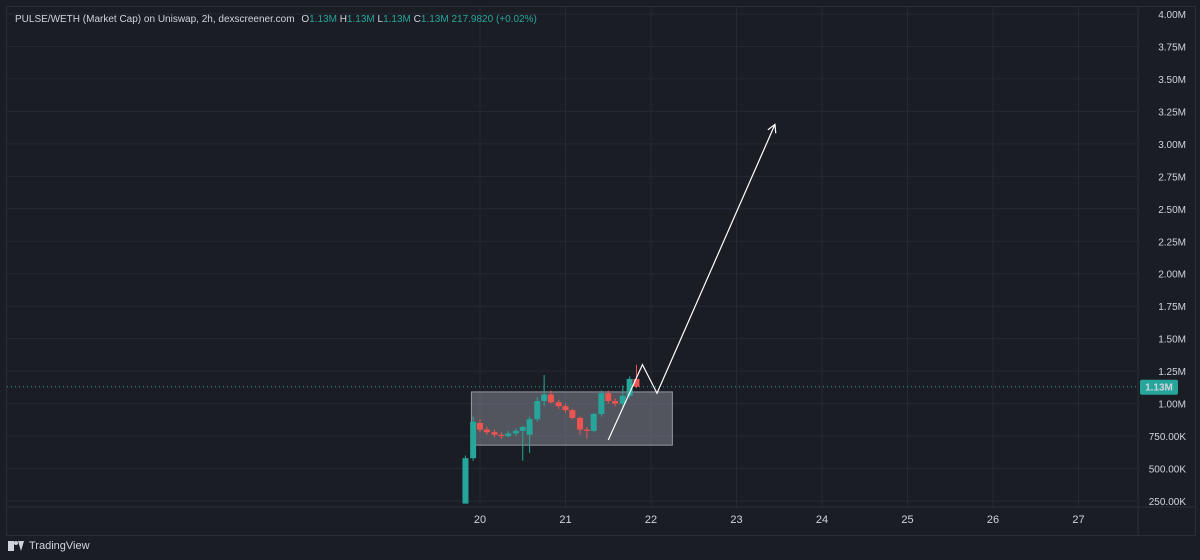  What do you see at coordinates (993, 520) in the screenshot?
I see `time-tick-label: 26` at bounding box center [993, 520].